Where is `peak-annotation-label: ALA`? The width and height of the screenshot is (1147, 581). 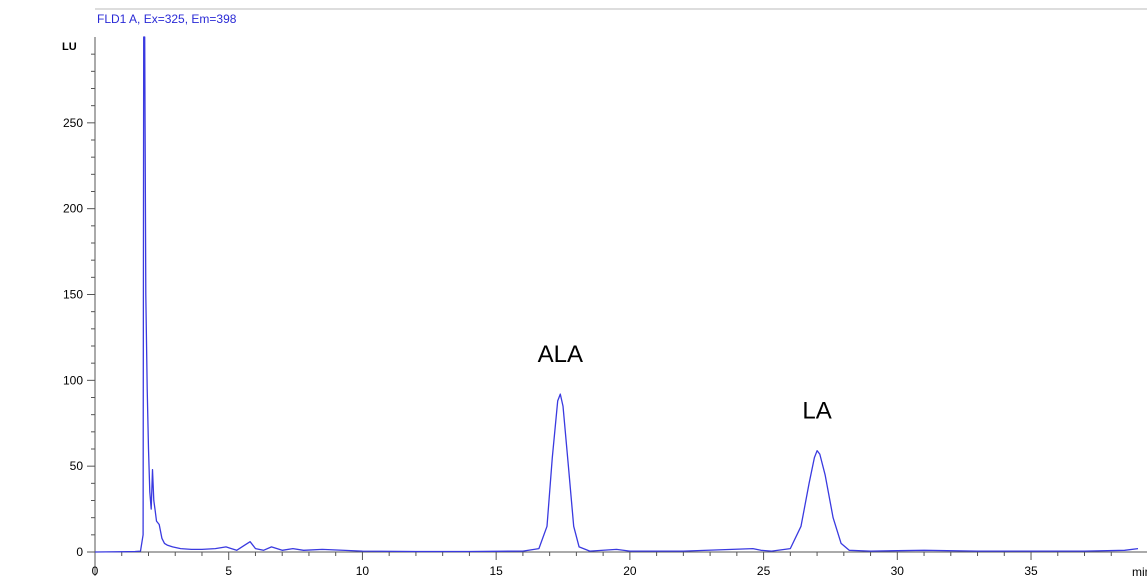 peak-annotation-label: ALA is located at coordinates (560, 354).